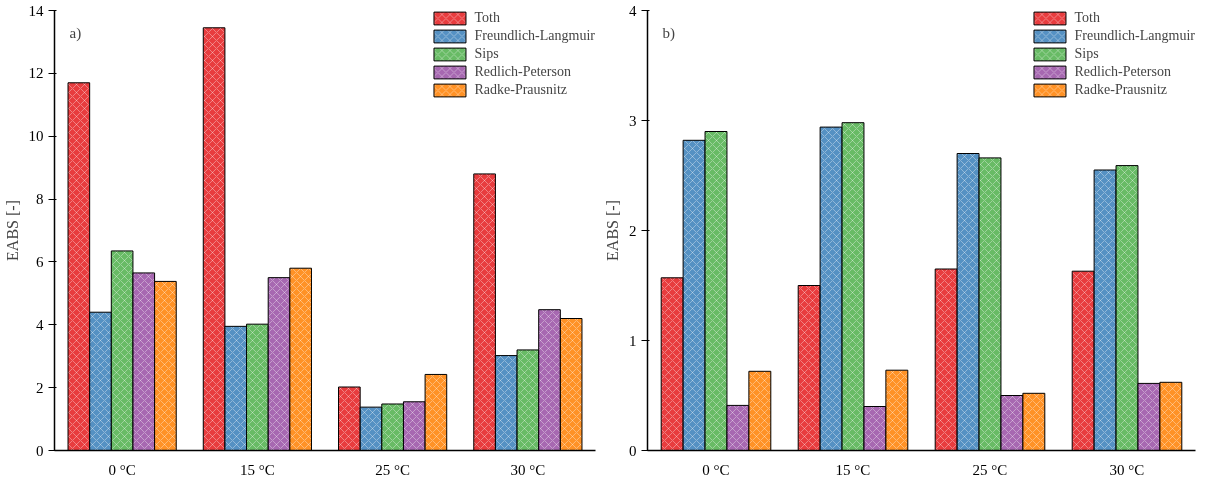  What do you see at coordinates (668, 33) in the screenshot?
I see `annotation: b)` at bounding box center [668, 33].